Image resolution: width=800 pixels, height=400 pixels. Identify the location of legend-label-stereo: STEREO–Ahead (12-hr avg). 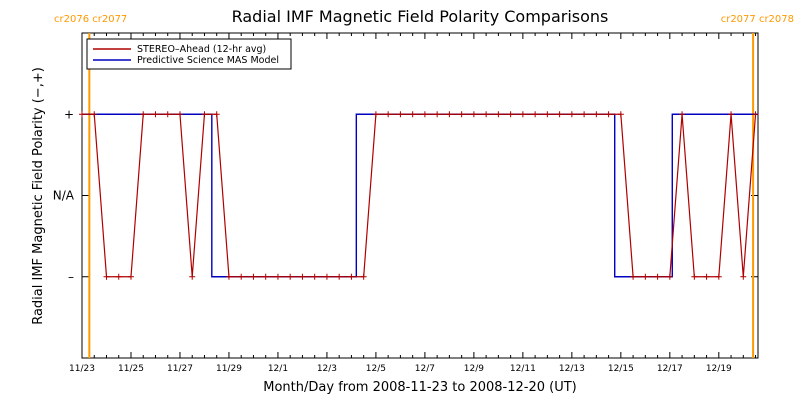
(201, 49).